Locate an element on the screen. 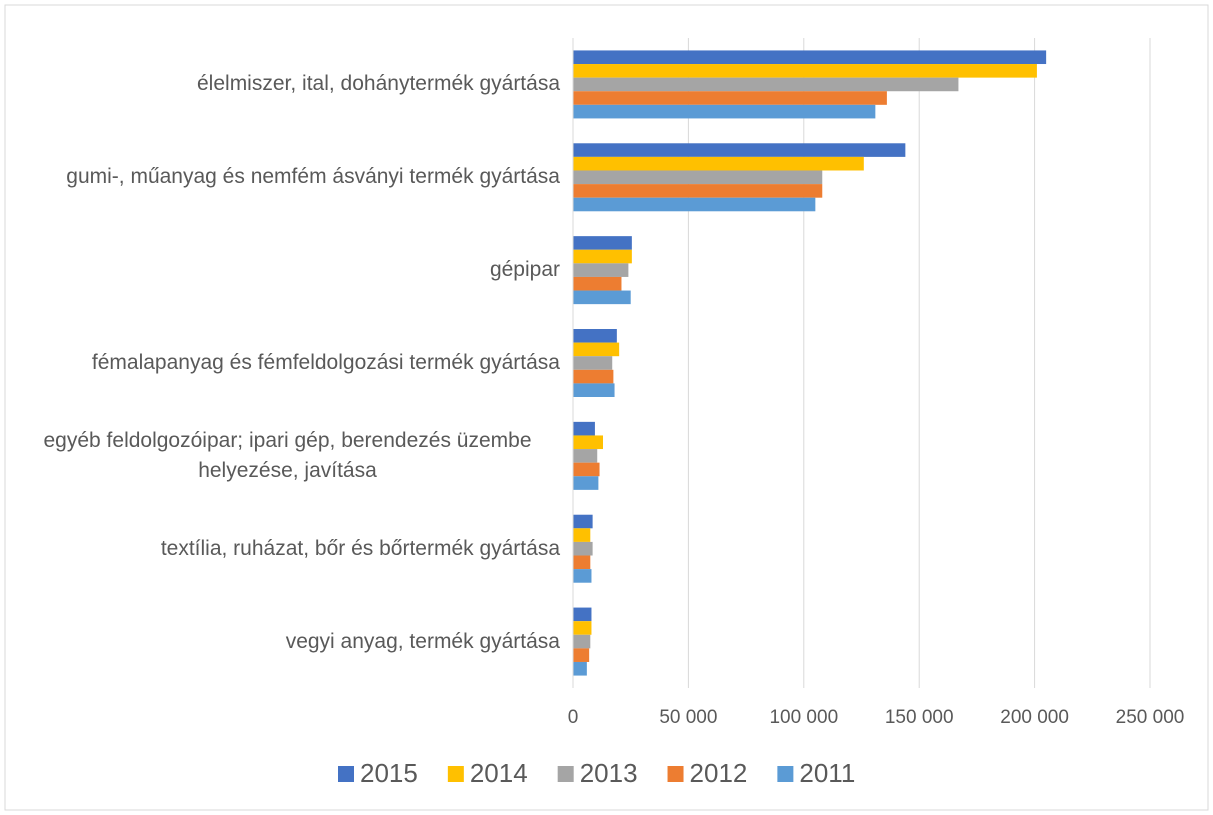 This screenshot has width=1213, height=815. category-label: vegyi anyag, termék gyártása is located at coordinates (422, 641).